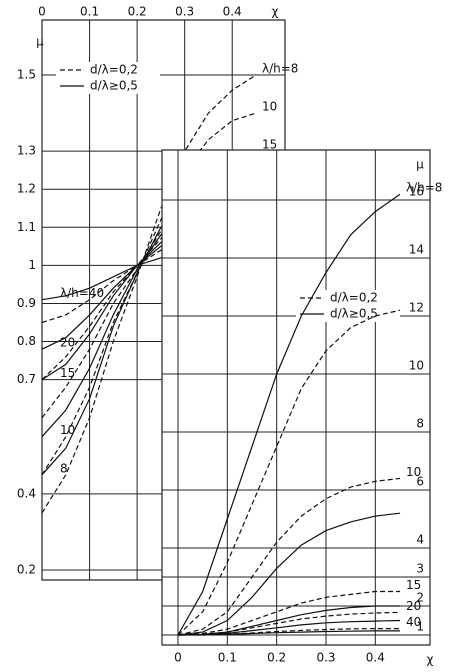 Image resolution: width=465 pixels, height=672 pixels. I want to click on y-tick-label: 3, so click(420, 569).